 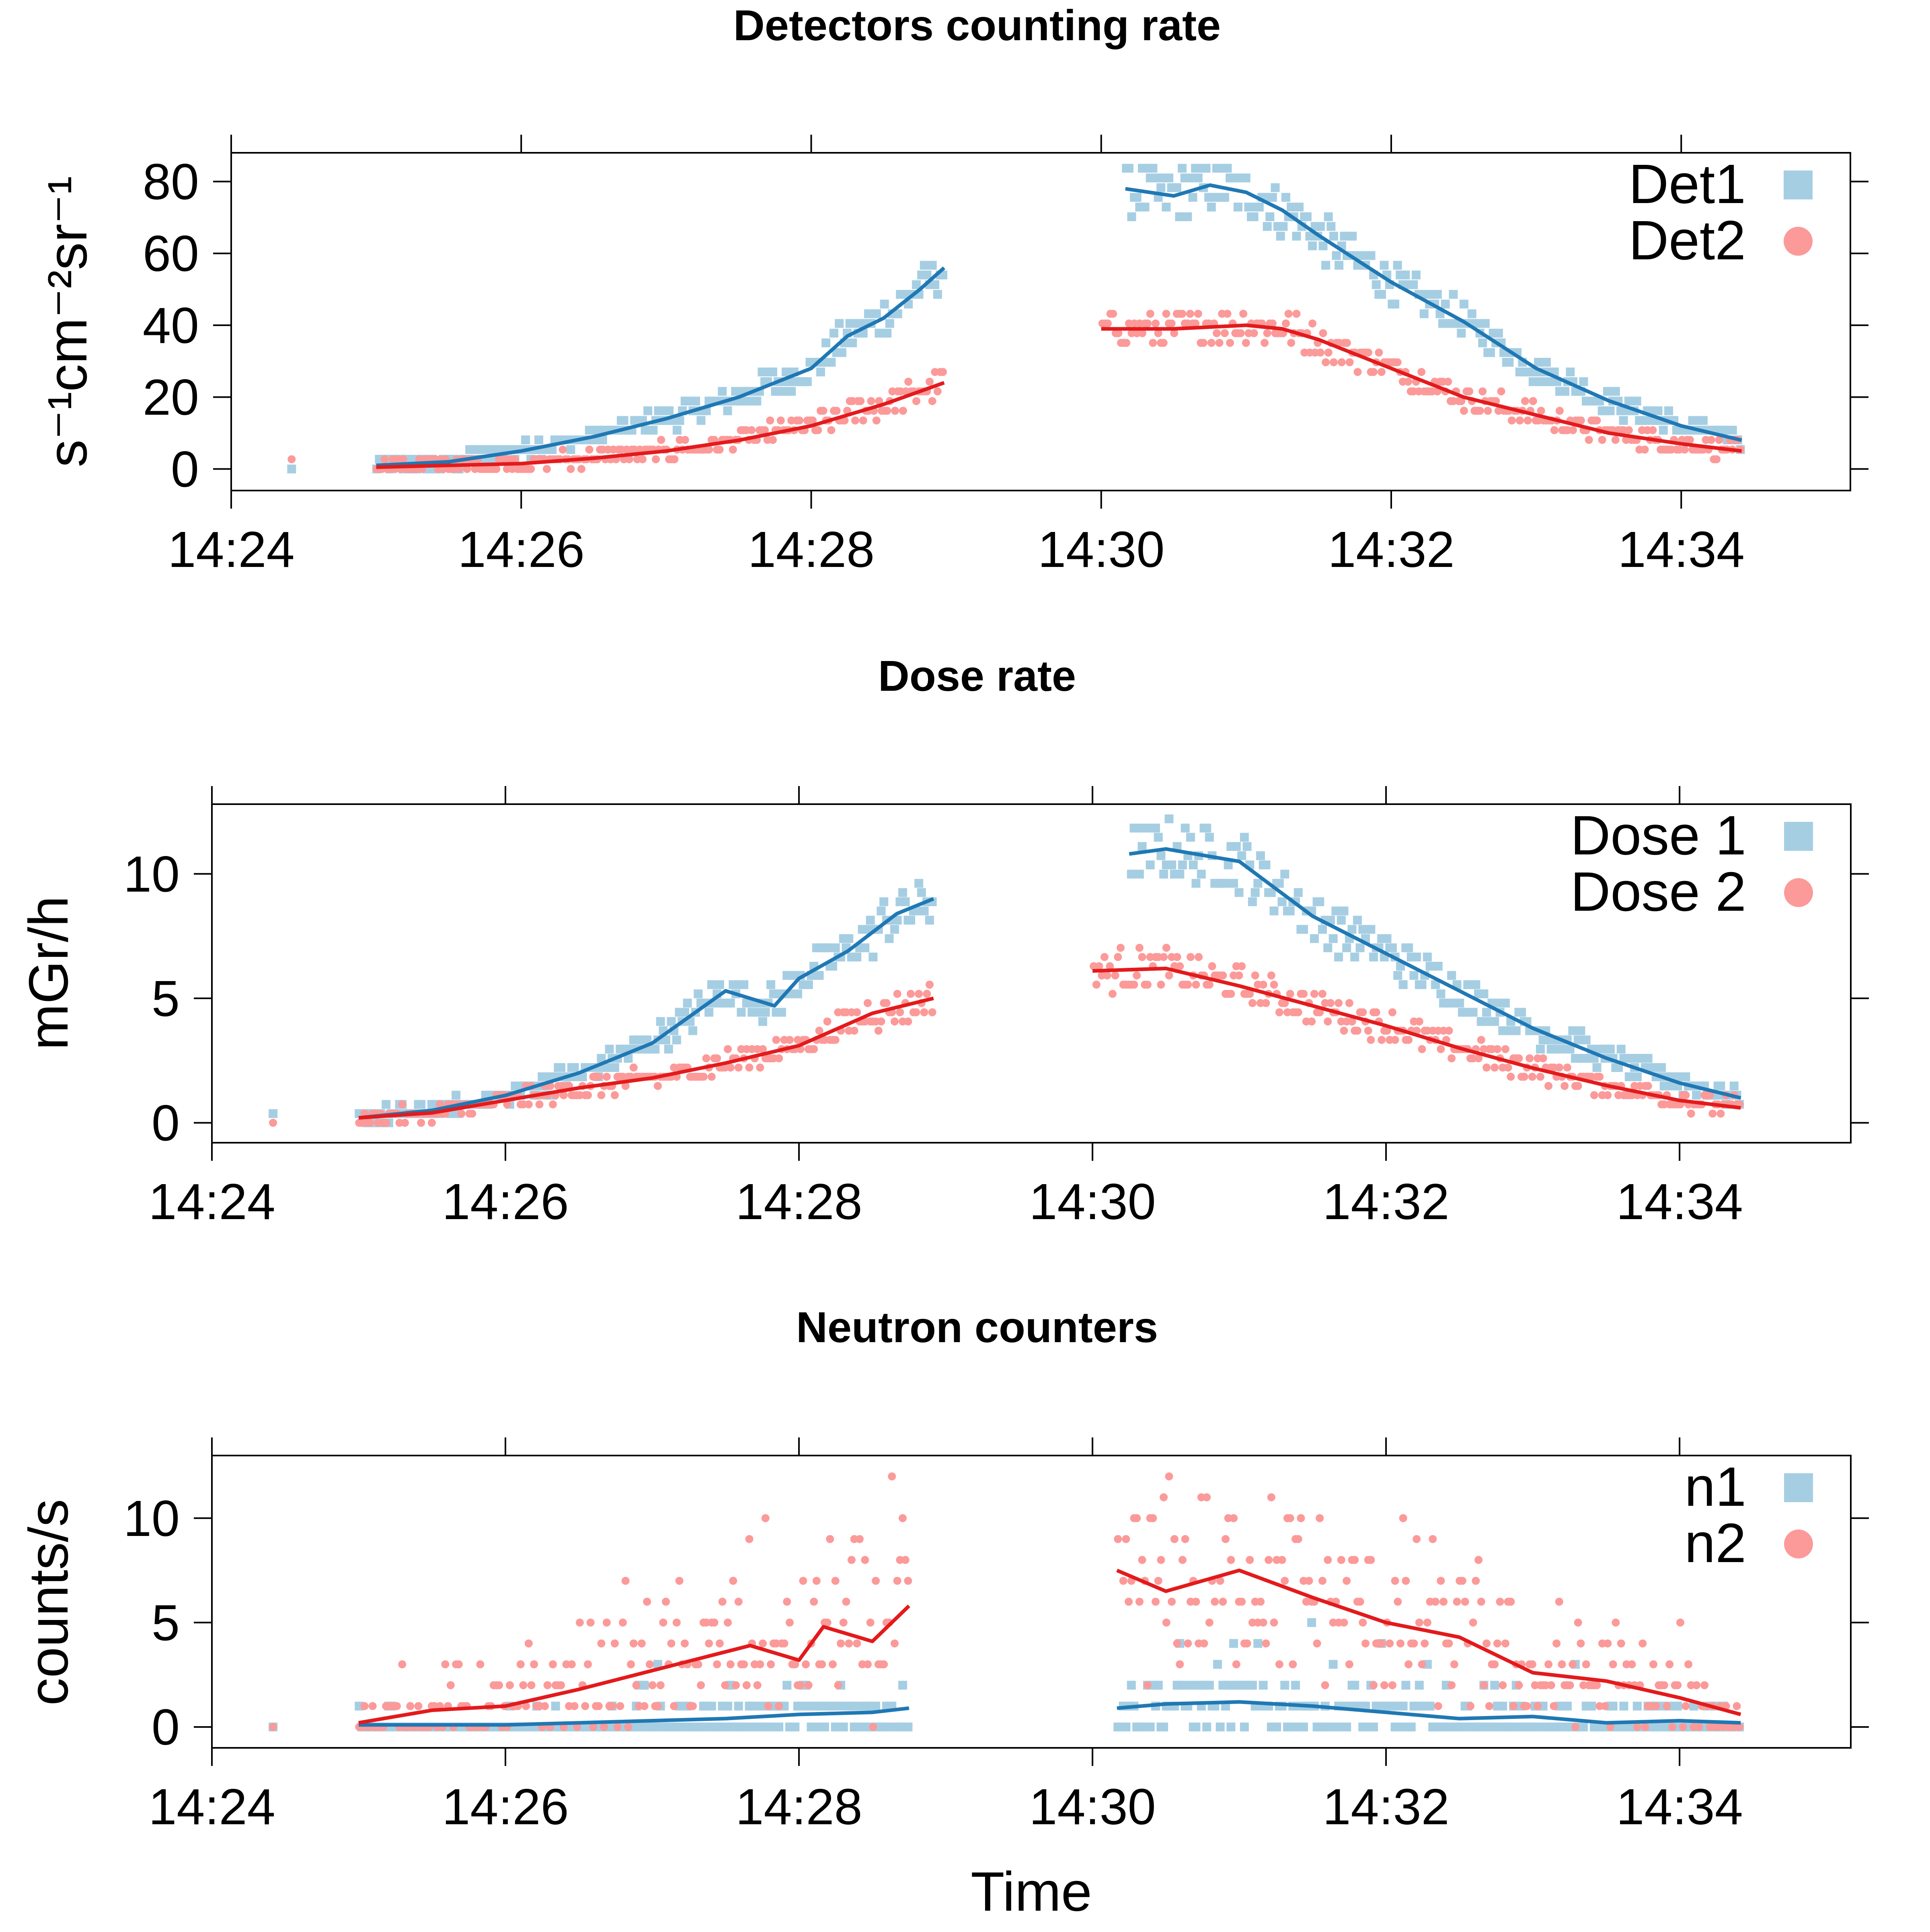 I want to click on y-tick-label: 20, so click(x=171, y=397).